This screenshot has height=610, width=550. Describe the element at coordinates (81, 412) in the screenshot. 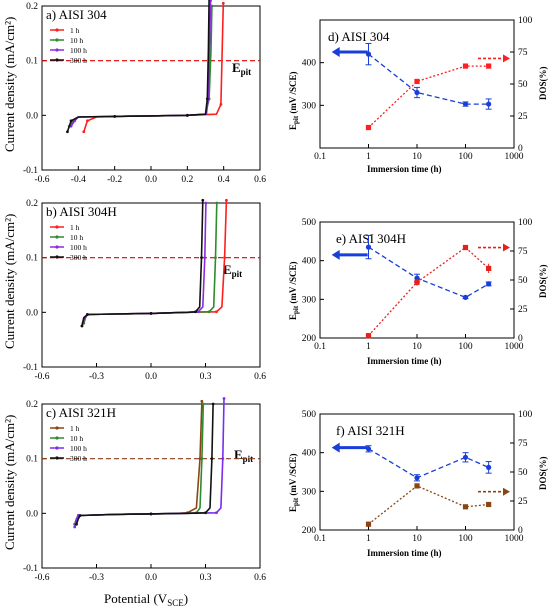

I see `panel-c-title: c) AISI 321H` at that location.